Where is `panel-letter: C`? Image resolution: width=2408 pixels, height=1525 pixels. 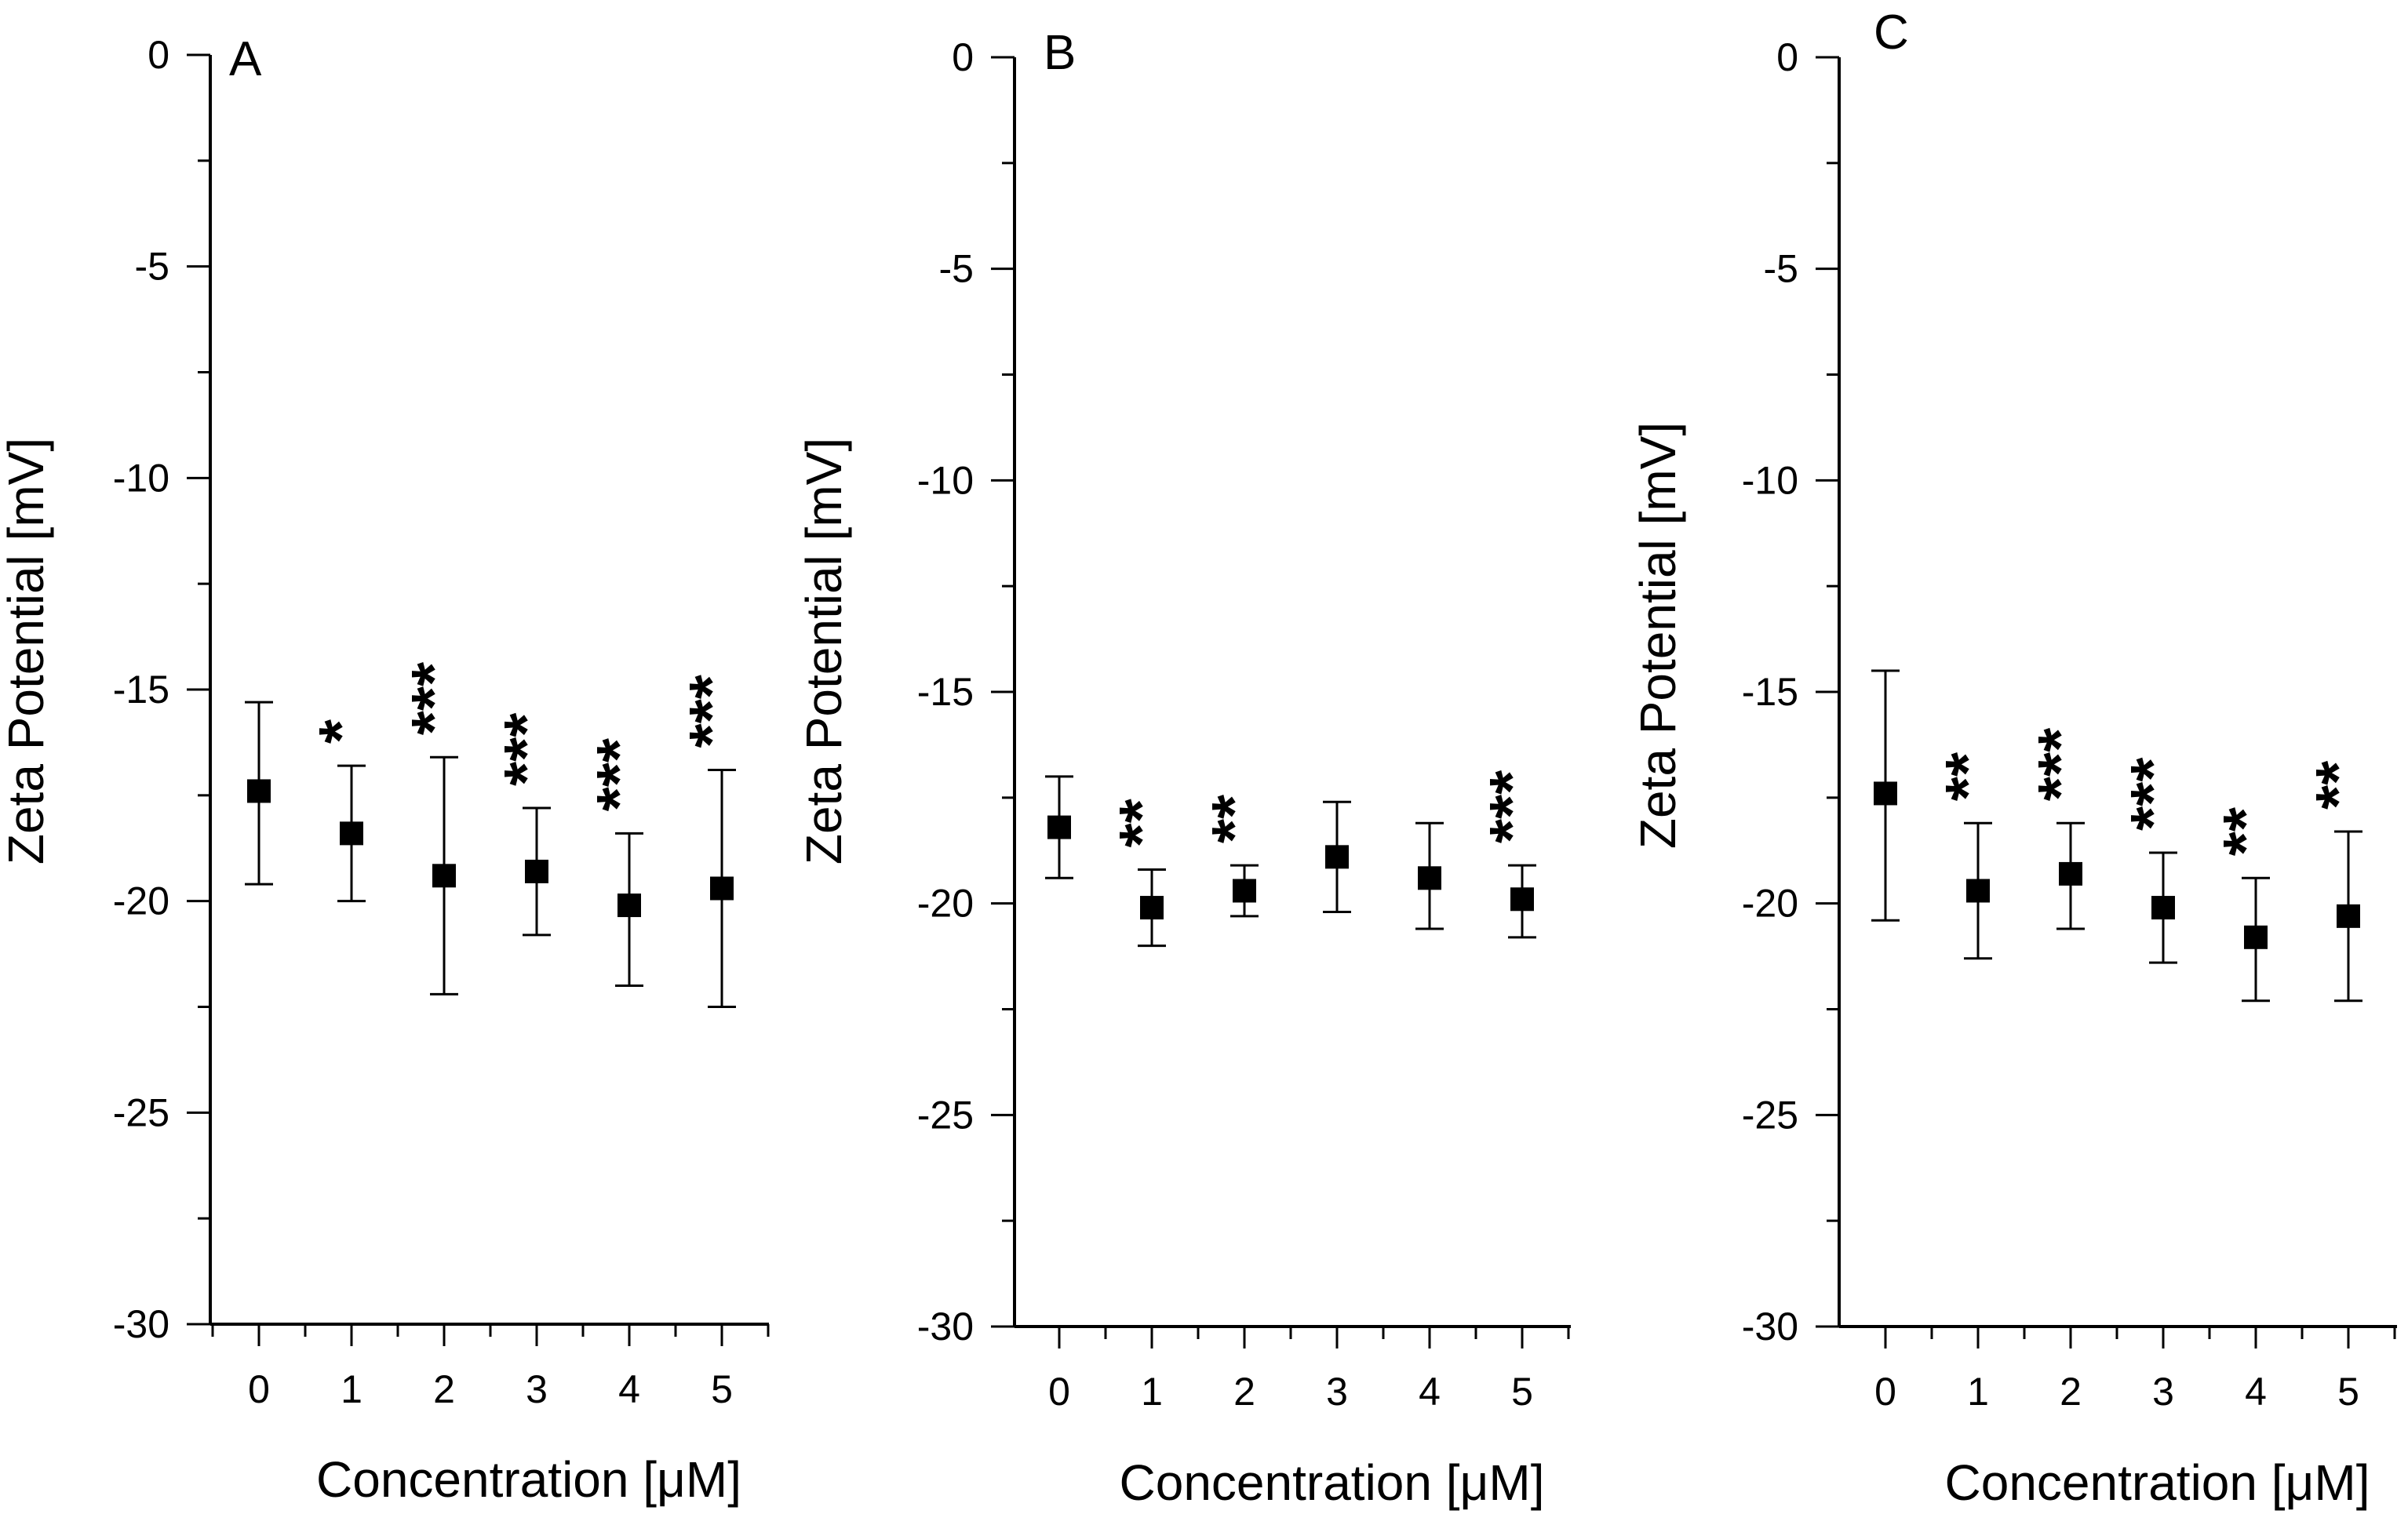
panel-letter: C is located at coordinates (1892, 32).